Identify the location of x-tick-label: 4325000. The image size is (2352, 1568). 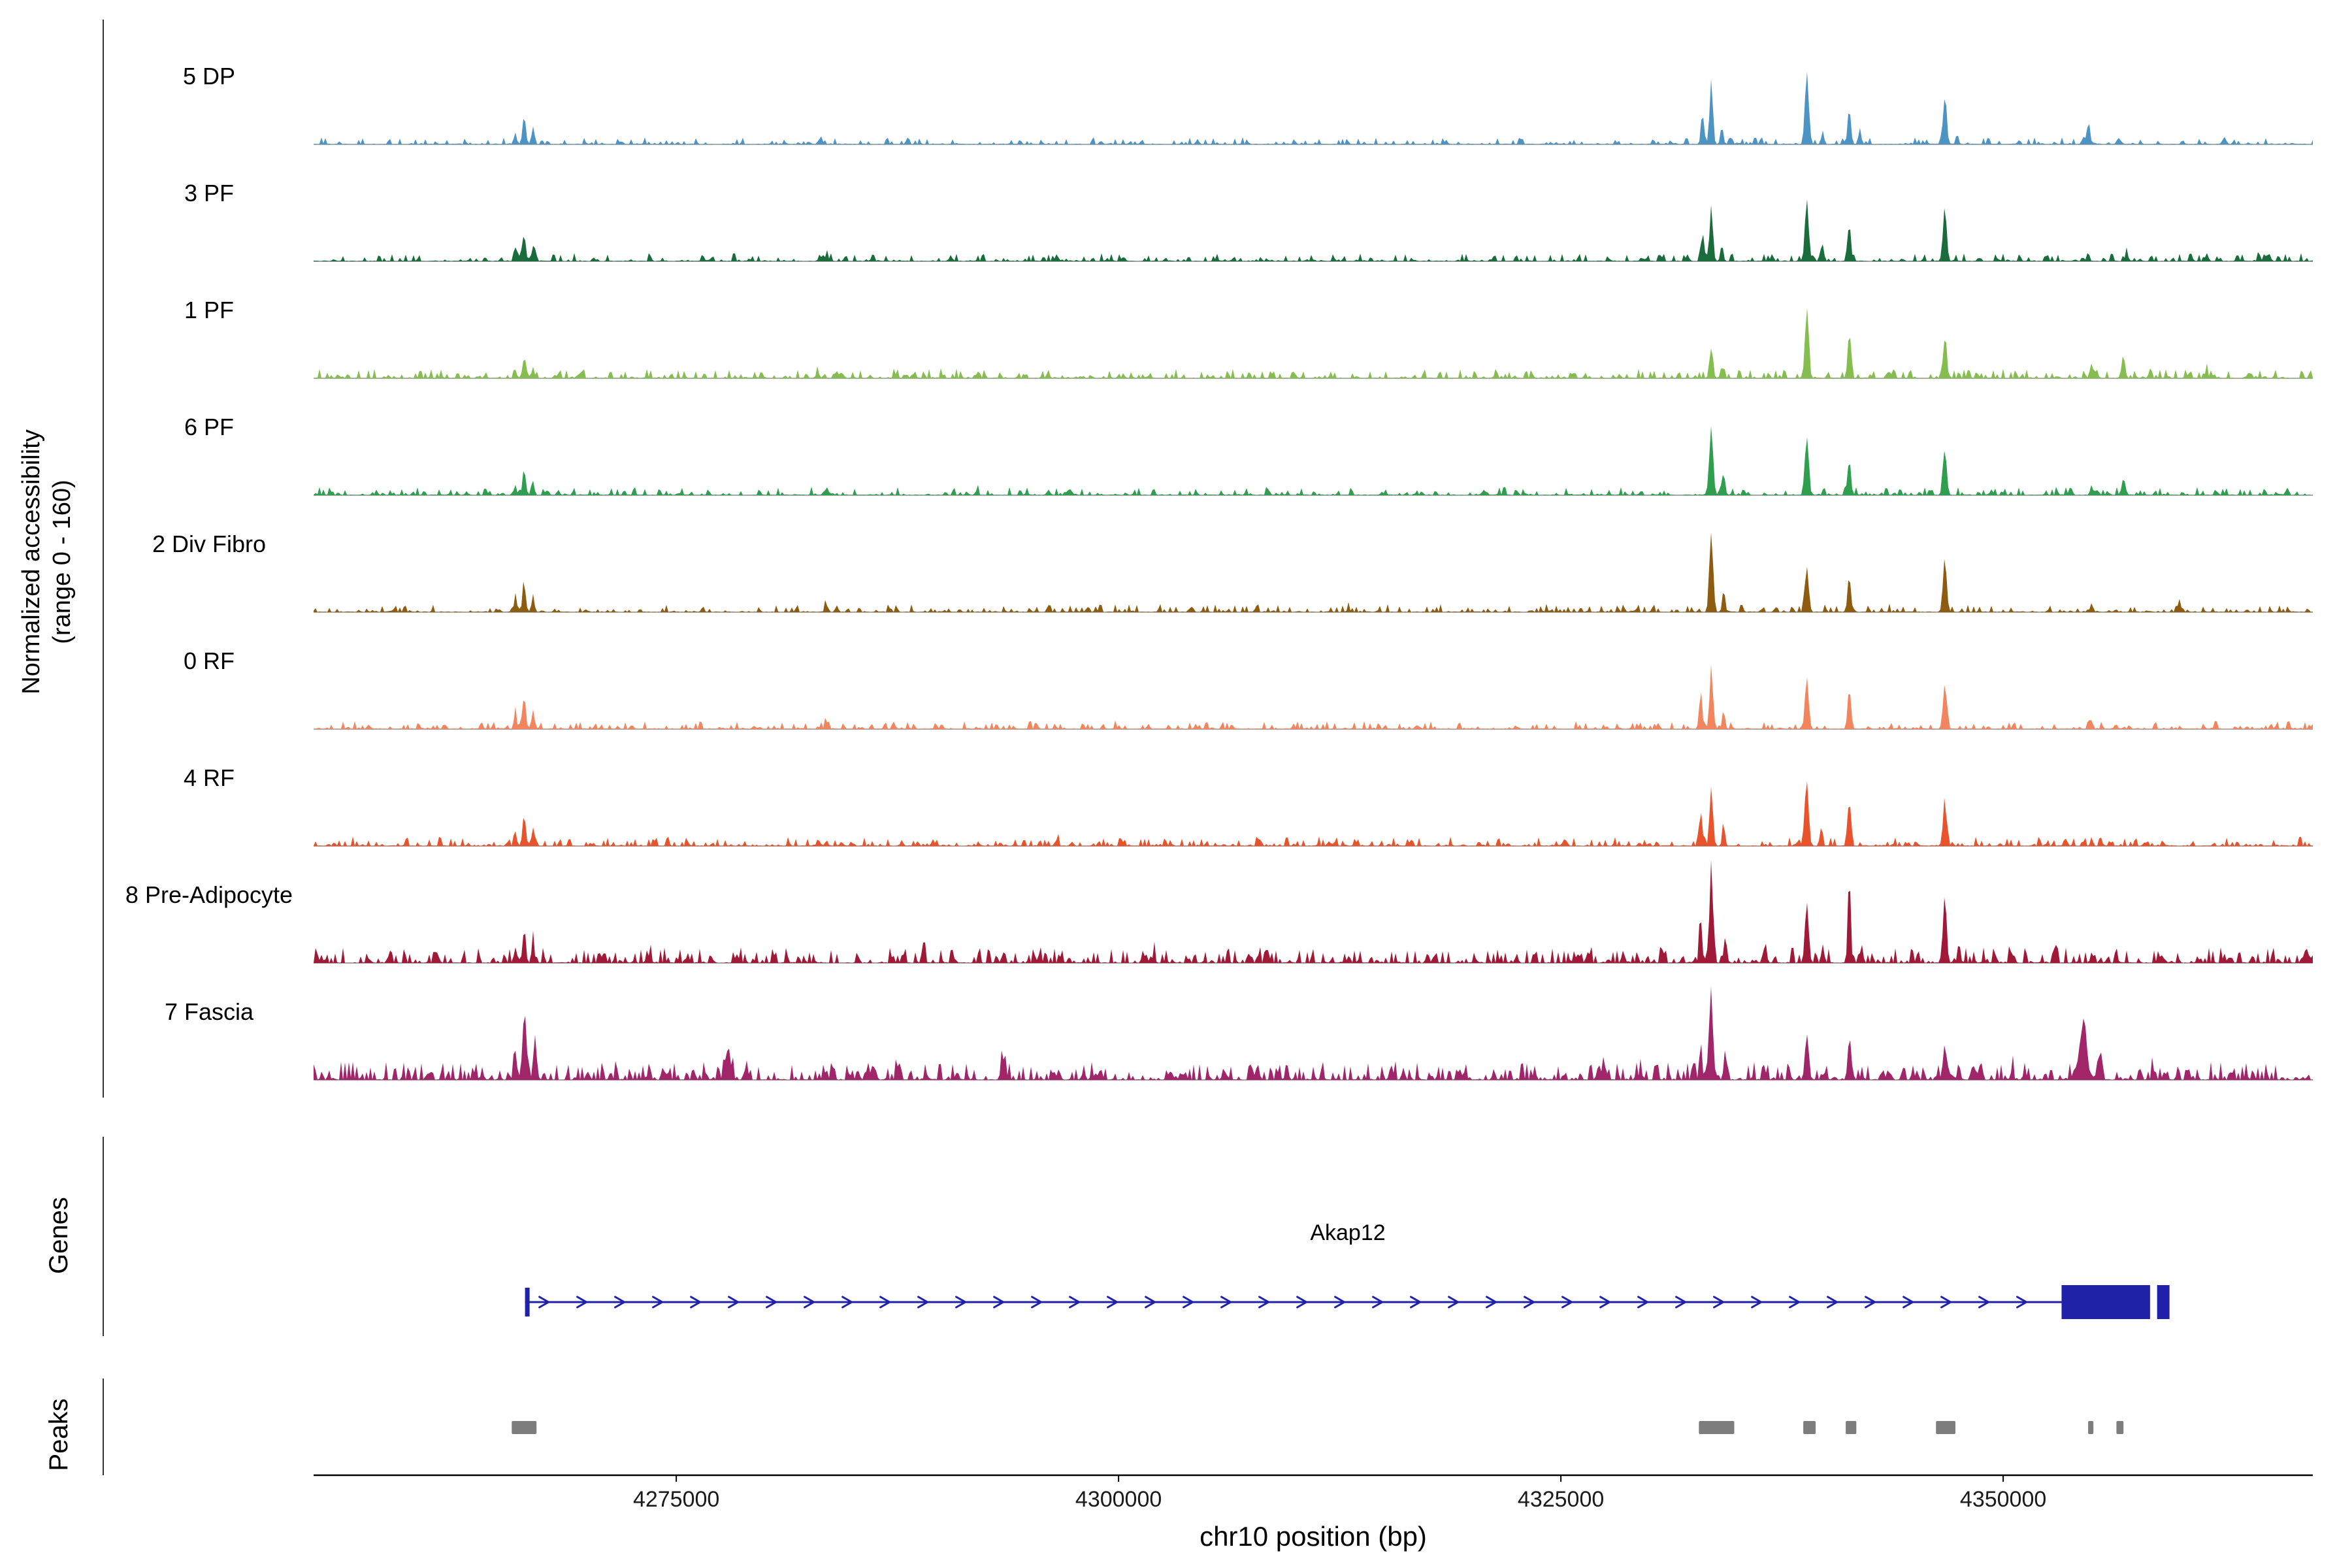
(1561, 1499).